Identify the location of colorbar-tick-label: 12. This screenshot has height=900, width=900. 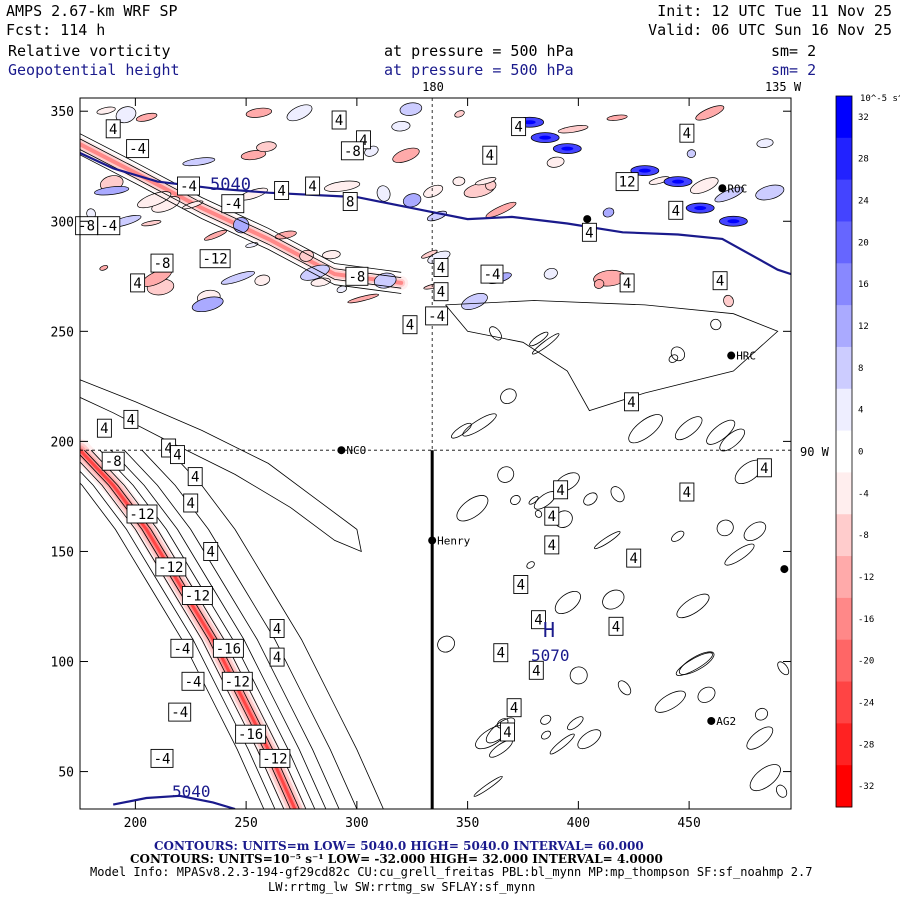
(863, 327).